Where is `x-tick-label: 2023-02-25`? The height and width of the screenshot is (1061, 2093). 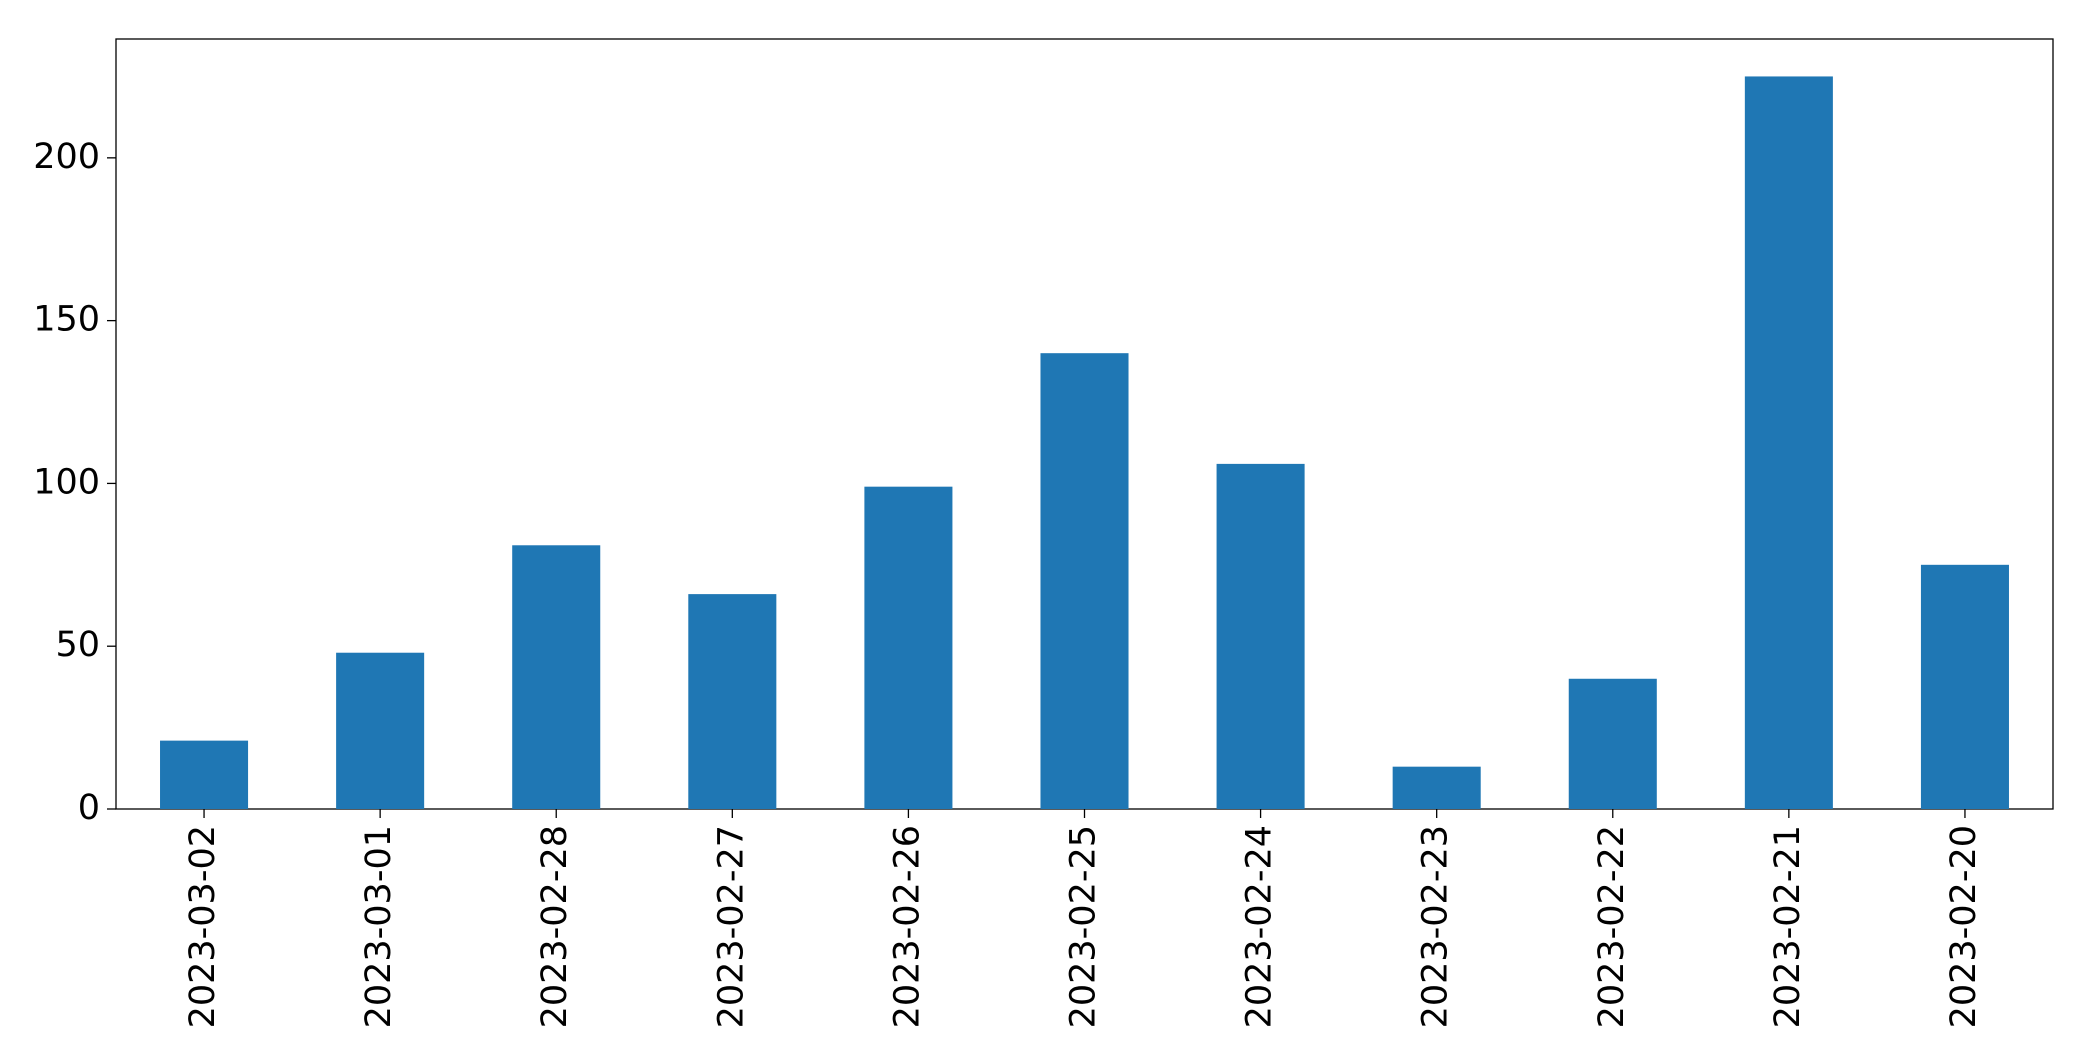 x-tick-label: 2023-02-25 is located at coordinates (1084, 926).